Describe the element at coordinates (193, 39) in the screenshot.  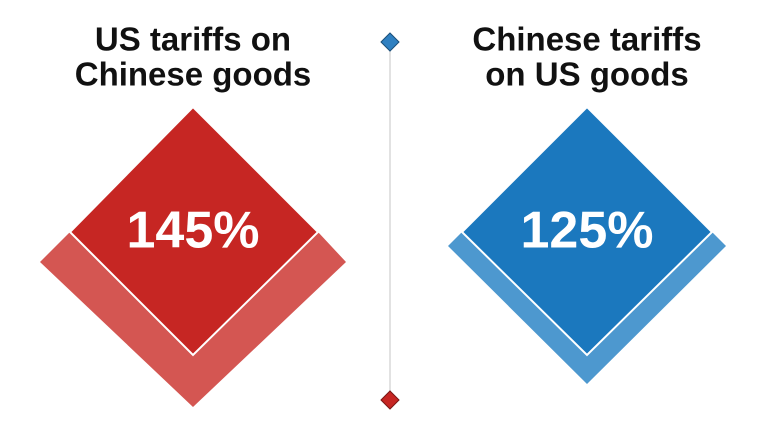
I see `panel-title: US tariffs on` at that location.